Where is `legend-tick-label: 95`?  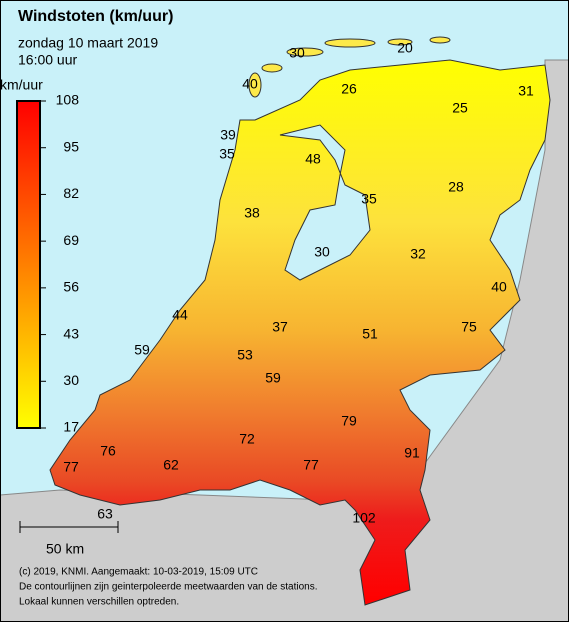 legend-tick-label: 95 is located at coordinates (71, 146).